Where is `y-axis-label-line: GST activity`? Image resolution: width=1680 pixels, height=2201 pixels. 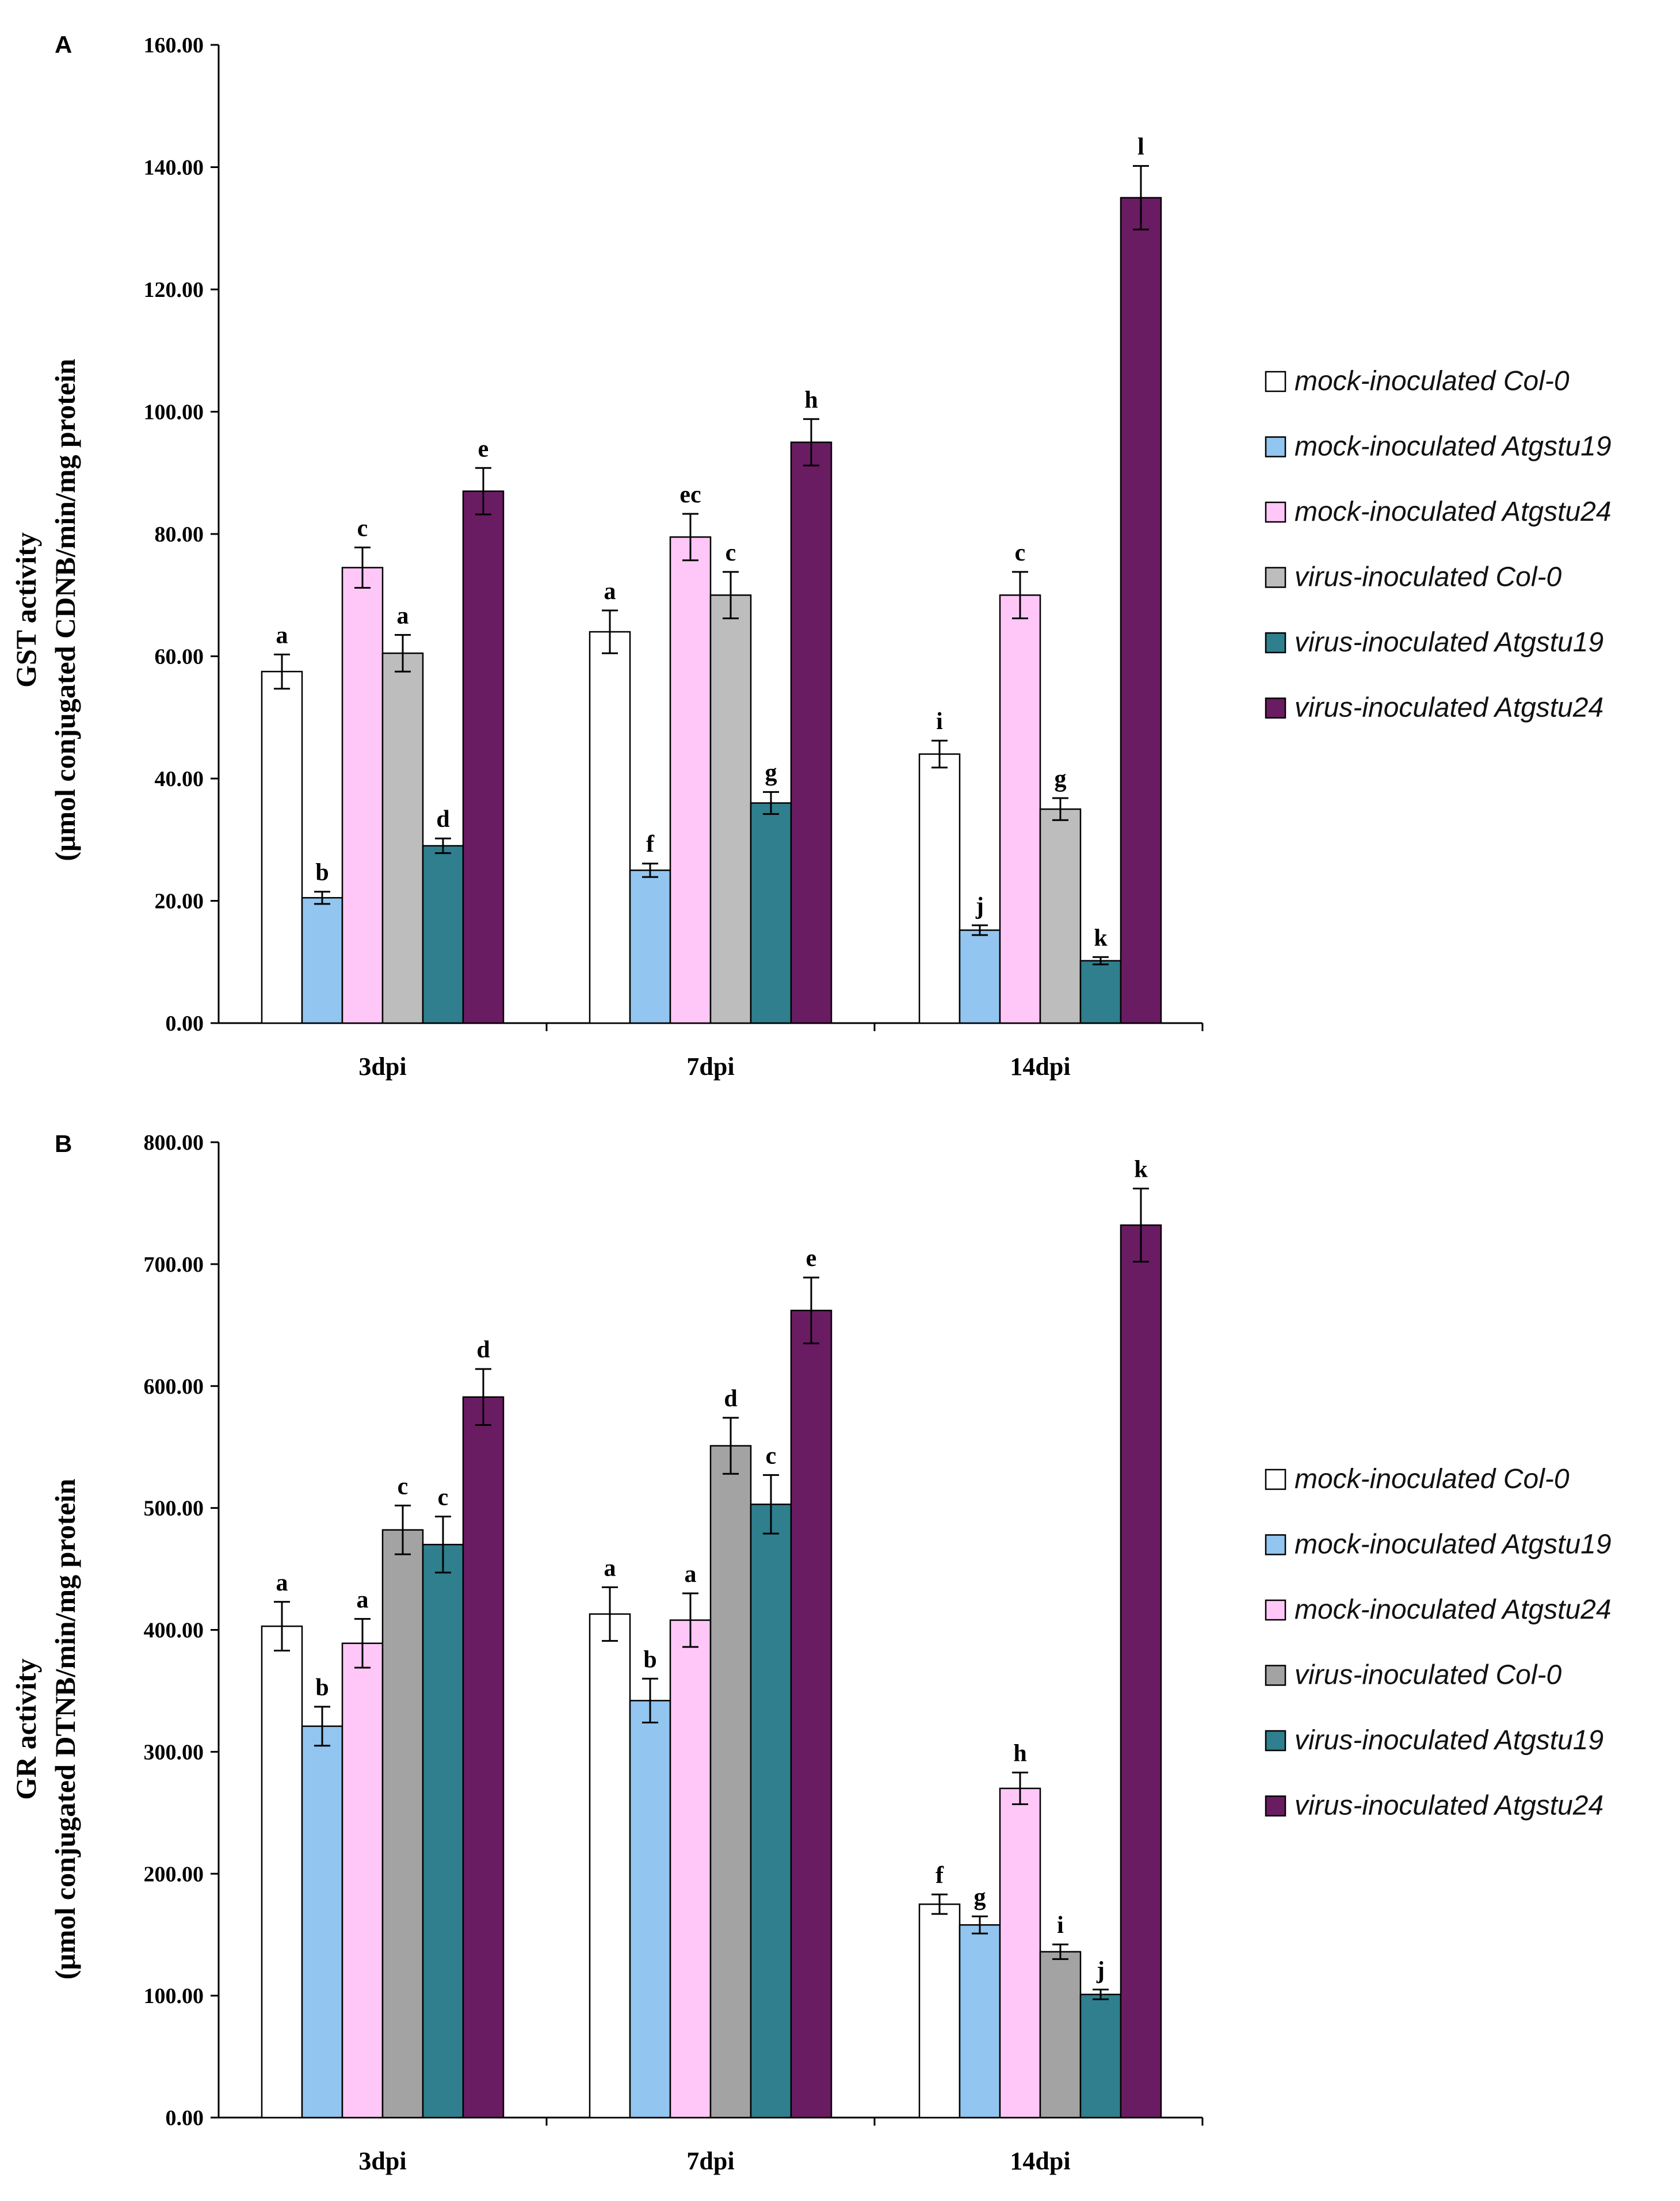 y-axis-label-line: GST activity is located at coordinates (26, 610).